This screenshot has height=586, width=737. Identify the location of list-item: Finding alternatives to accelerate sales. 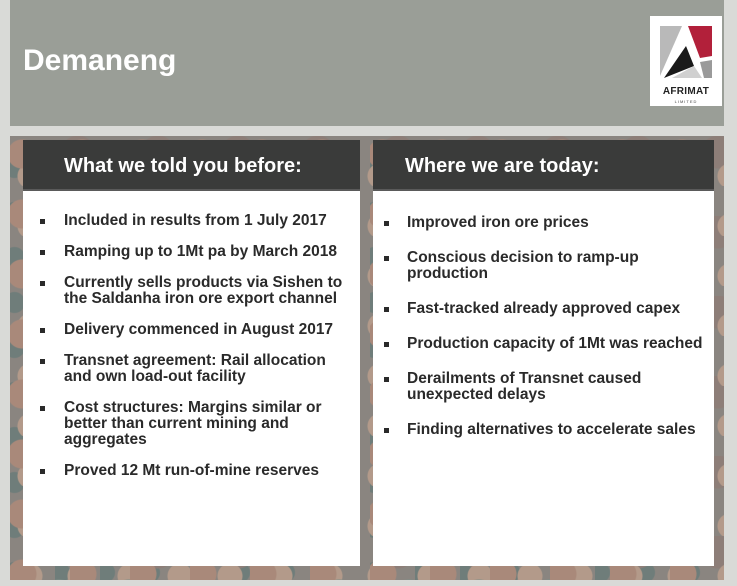
(544, 430).